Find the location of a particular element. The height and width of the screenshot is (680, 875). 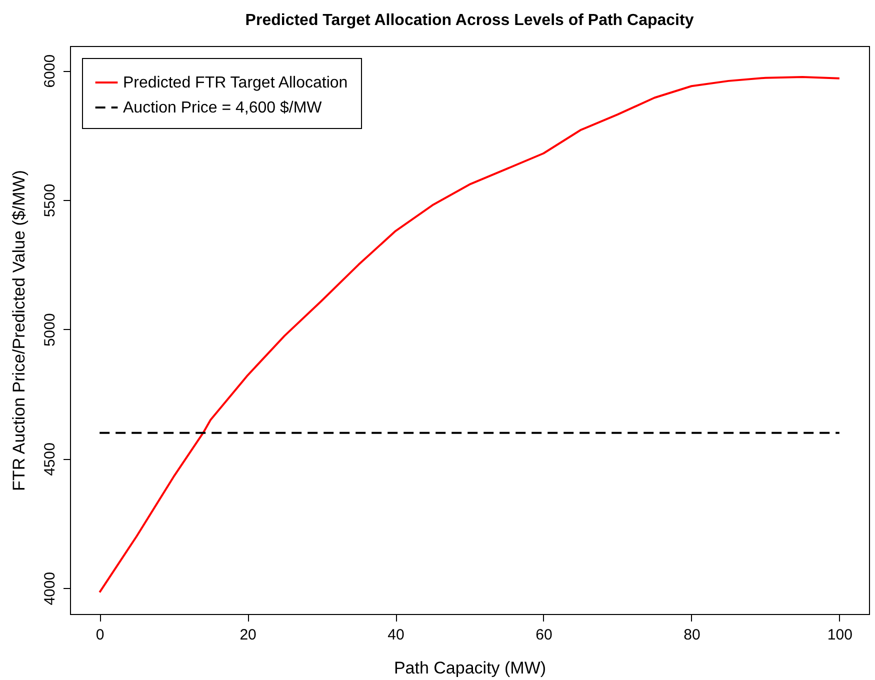

y-tick-label: 4500 is located at coordinates (50, 459).